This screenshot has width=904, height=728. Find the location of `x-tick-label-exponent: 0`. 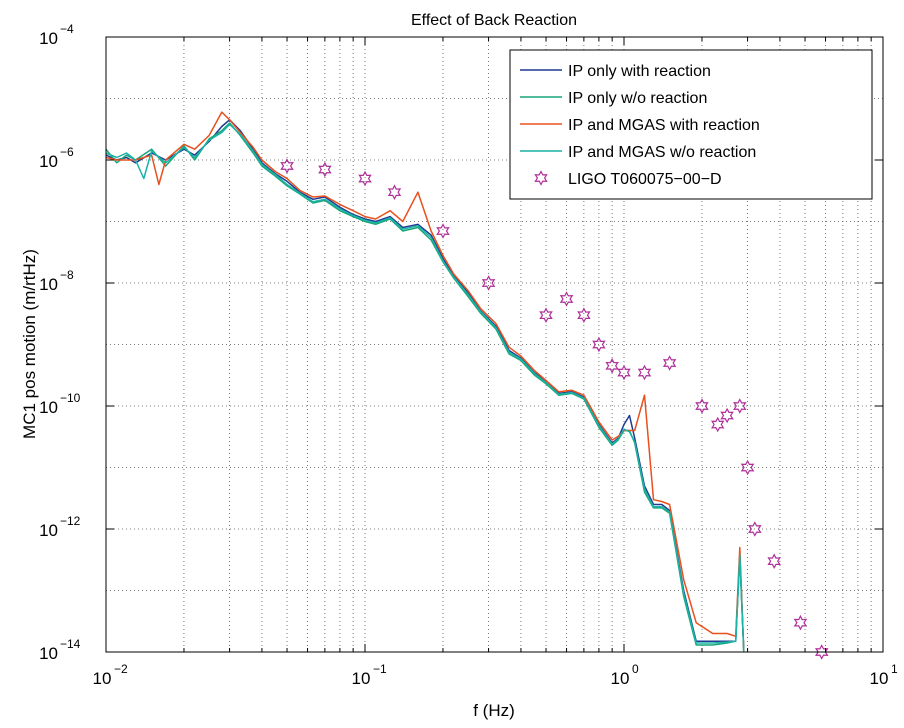

x-tick-label-exponent: 0 is located at coordinates (635, 669).